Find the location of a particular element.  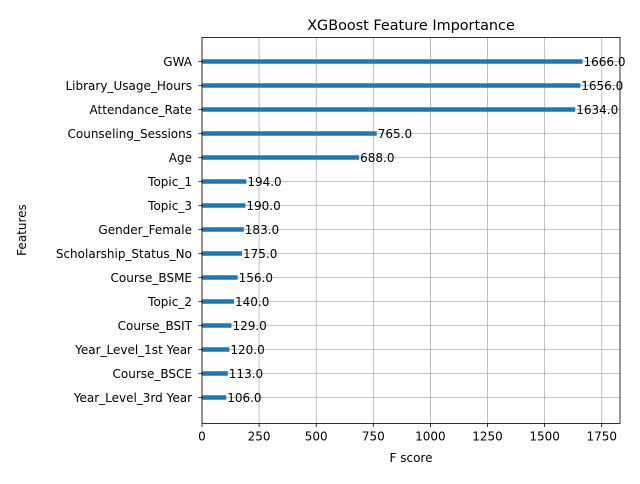

value-label: 688.0 is located at coordinates (377, 158).